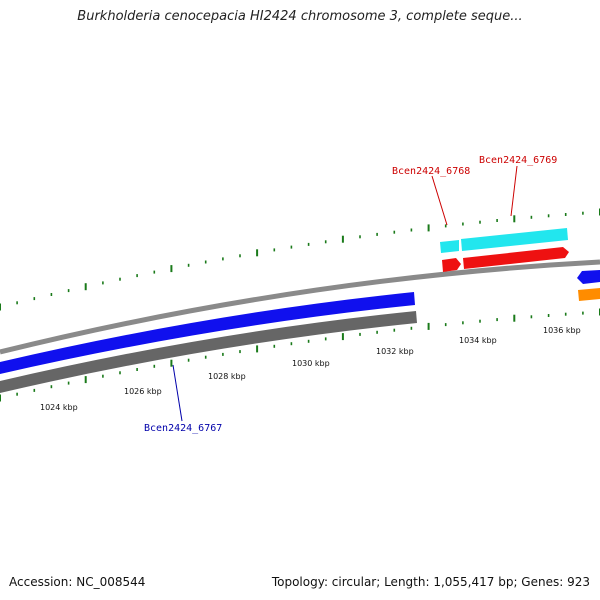  What do you see at coordinates (451, 265) in the screenshot?
I see `gene-6768-red` at bounding box center [451, 265].